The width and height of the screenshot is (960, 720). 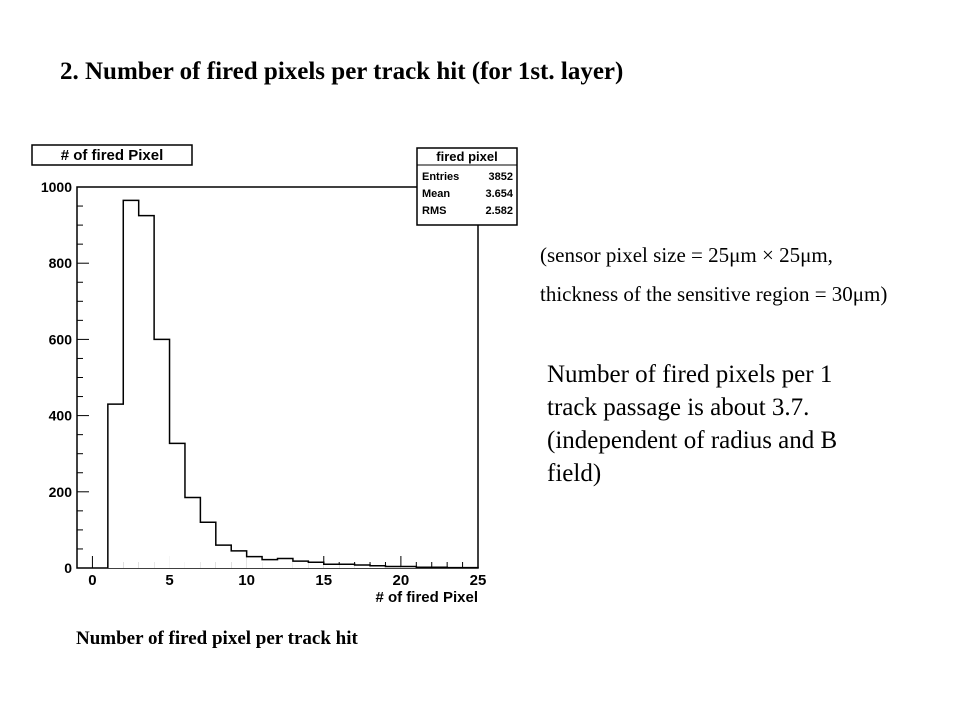 I want to click on stats-row-label: RMS, so click(x=434, y=211).